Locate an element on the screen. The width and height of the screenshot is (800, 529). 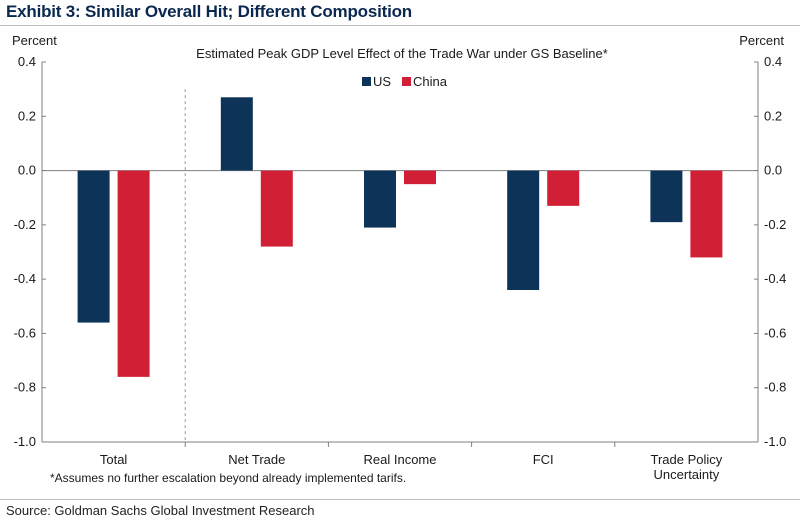
right-y-tick-label: 0.4 is located at coordinates (773, 61).